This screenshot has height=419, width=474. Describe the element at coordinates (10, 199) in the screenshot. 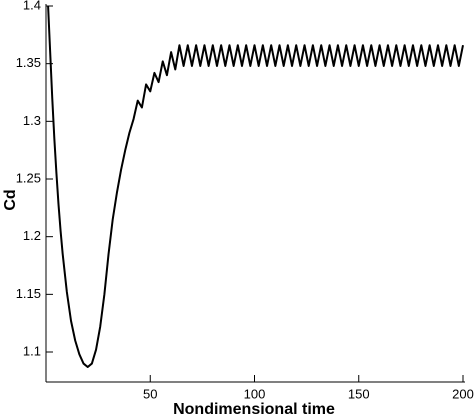

I see `y-axis-label: Cd` at that location.